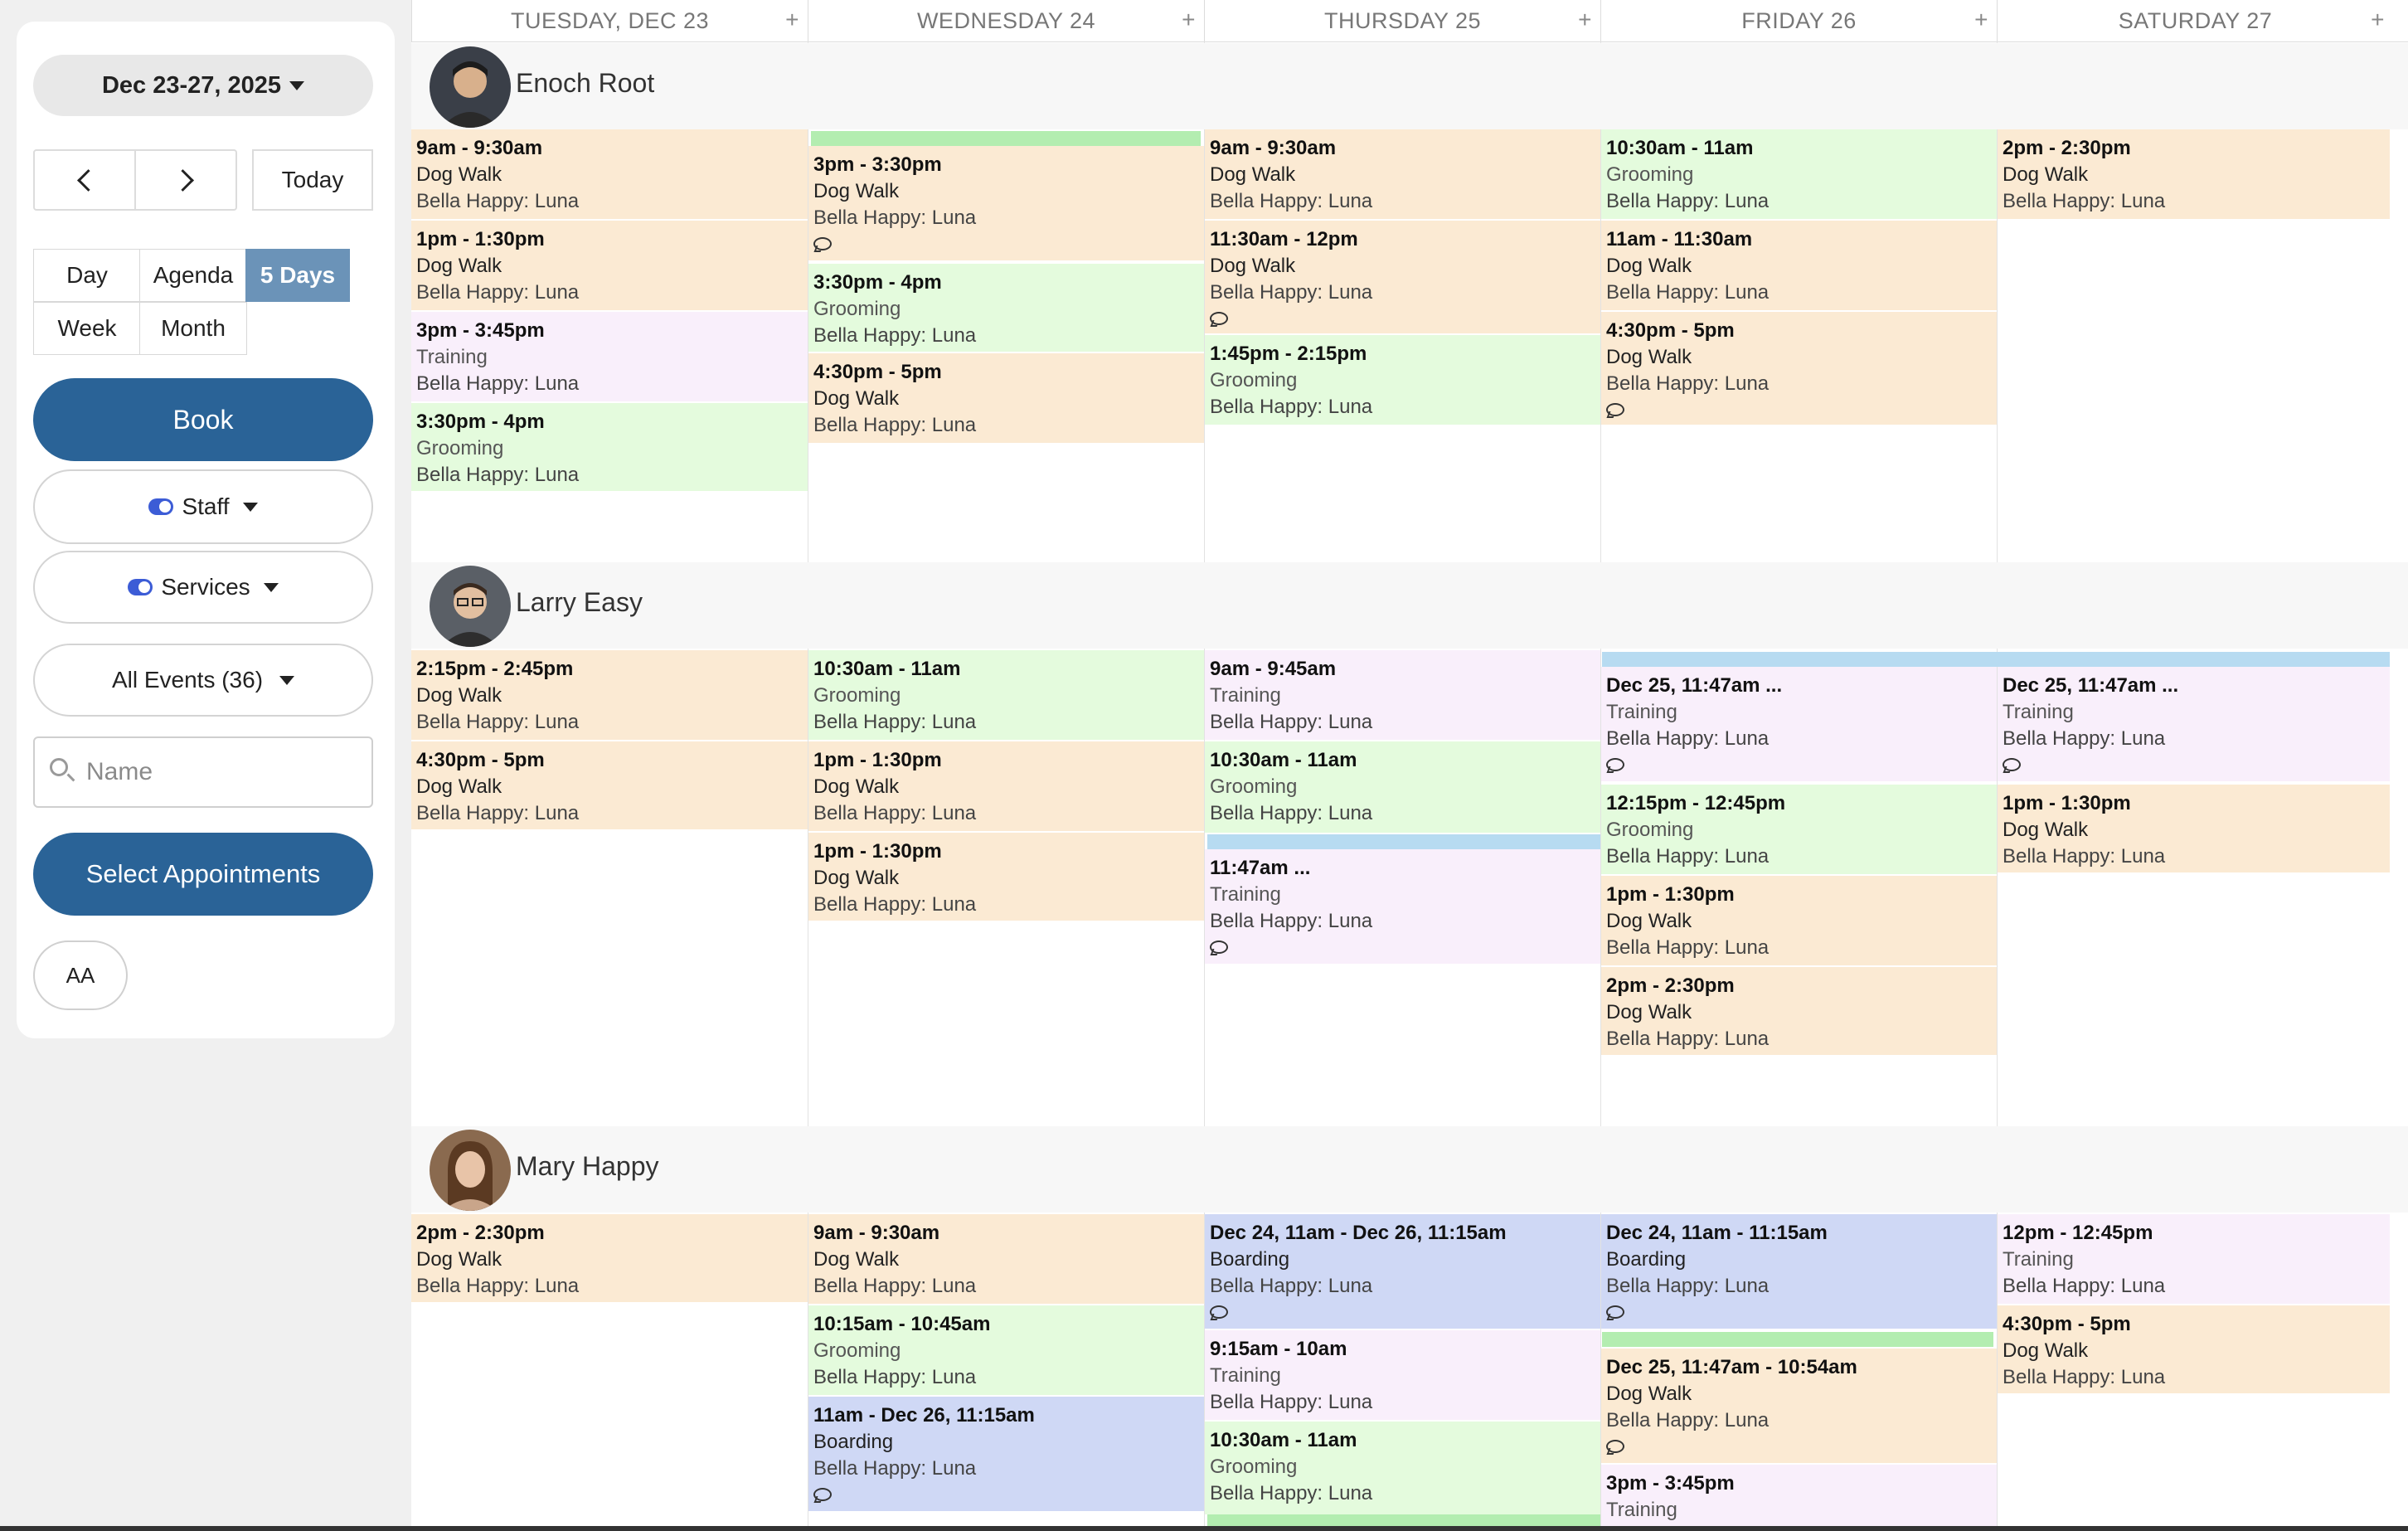 This screenshot has height=1531, width=2408. I want to click on appointment-time: 9:15am - 10am, so click(1278, 1349).